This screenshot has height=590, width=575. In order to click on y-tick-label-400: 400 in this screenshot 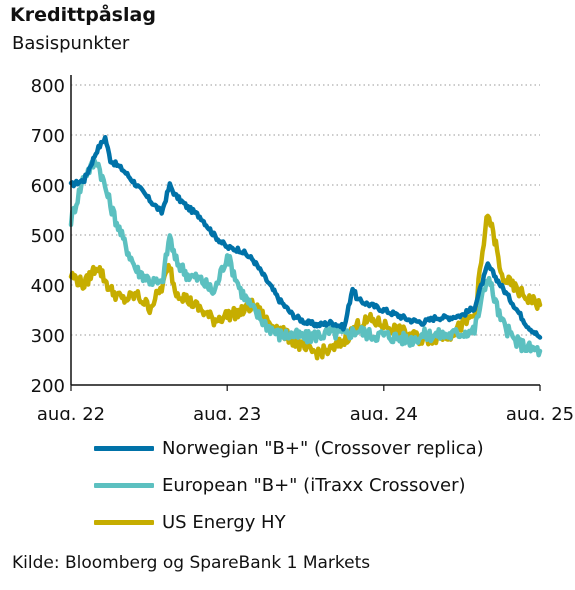, I will do `click(48, 286)`.